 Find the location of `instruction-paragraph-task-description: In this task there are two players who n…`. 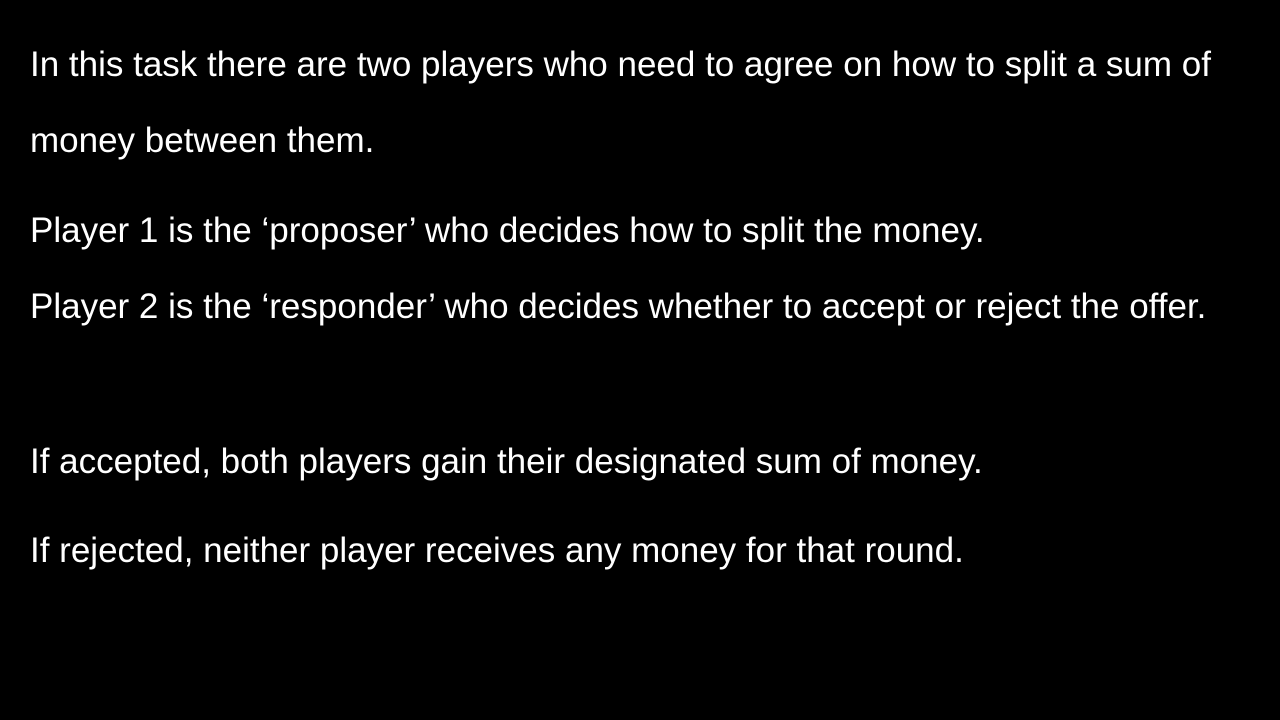

instruction-paragraph-task-description: In this task there are two players who n… is located at coordinates (620, 102).